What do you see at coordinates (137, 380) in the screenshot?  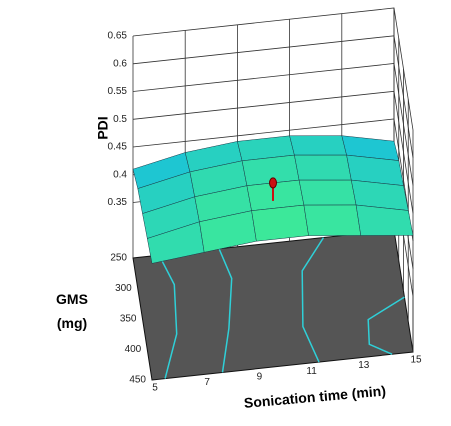 I see `y-tick-label: 450` at bounding box center [137, 380].